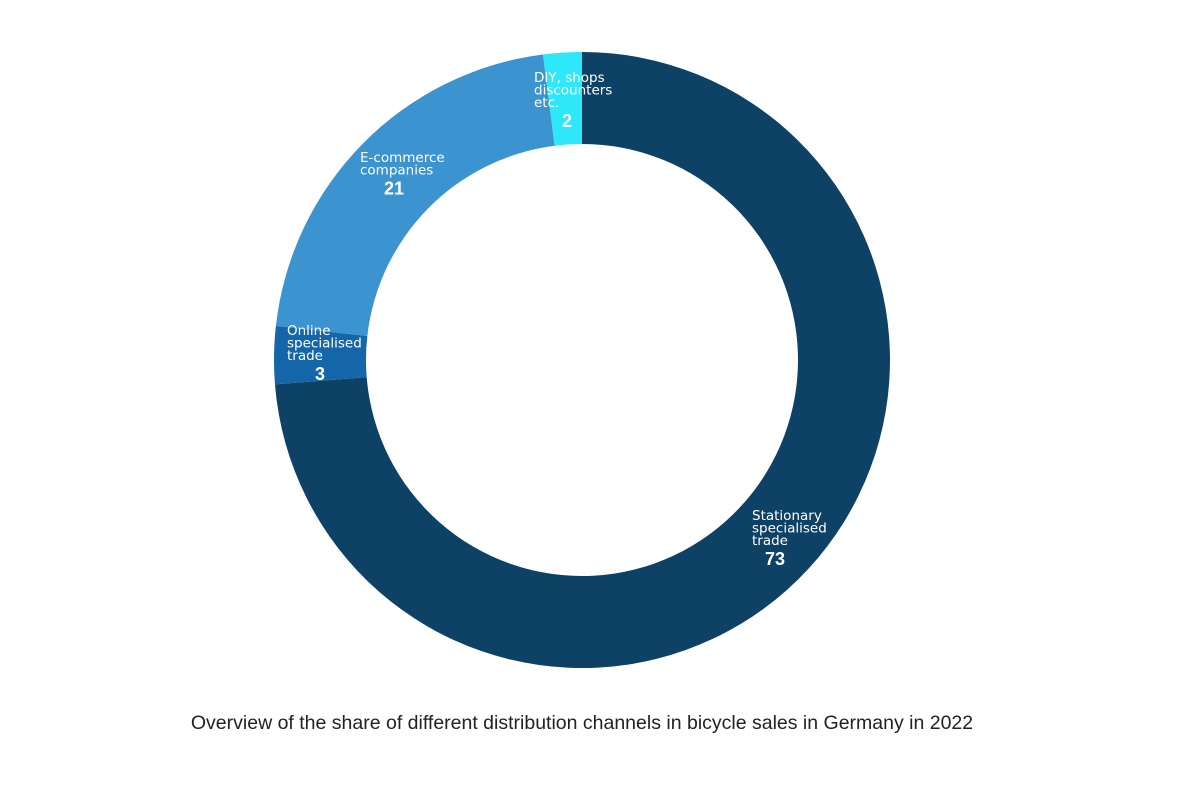  I want to click on slice-value: 21, so click(394, 189).